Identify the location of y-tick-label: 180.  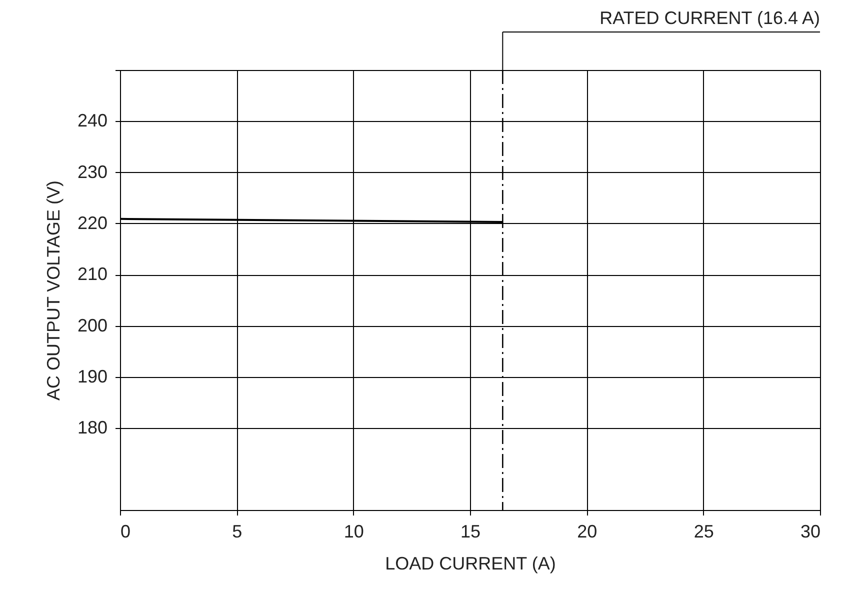
(92, 428).